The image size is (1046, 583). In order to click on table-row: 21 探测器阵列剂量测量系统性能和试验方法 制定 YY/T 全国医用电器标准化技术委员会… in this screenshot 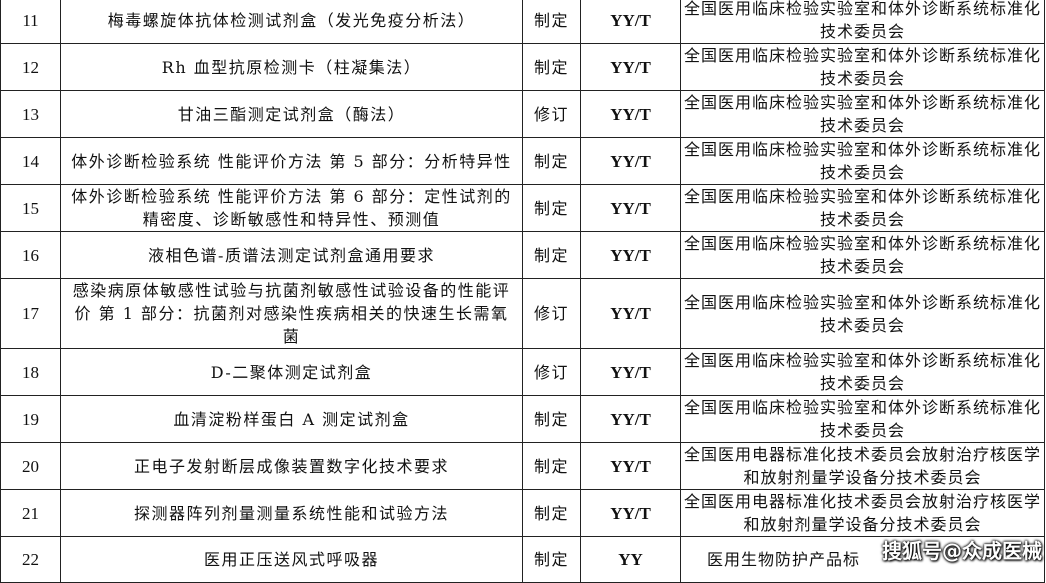, I will do `click(522, 513)`.